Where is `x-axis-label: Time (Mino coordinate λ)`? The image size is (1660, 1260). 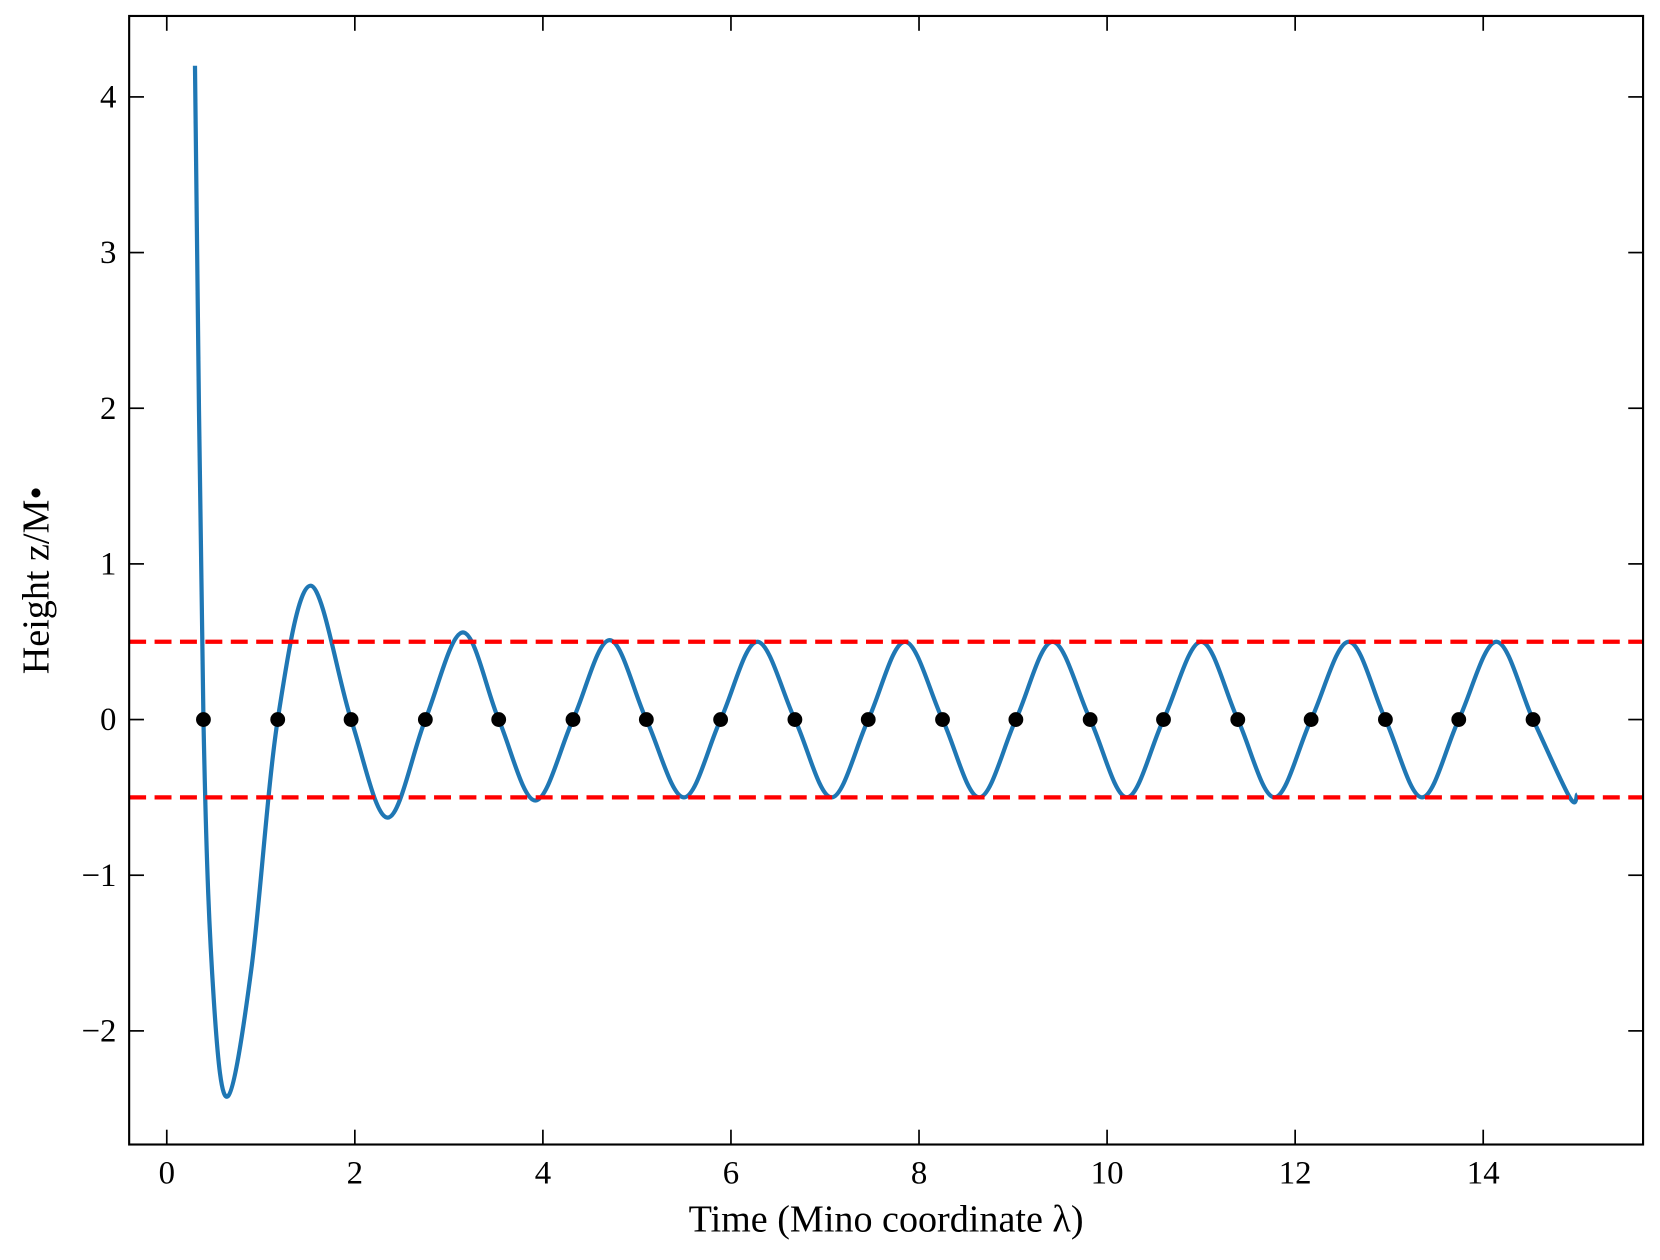
x-axis-label: Time (Mino coordinate λ) is located at coordinates (886, 1219).